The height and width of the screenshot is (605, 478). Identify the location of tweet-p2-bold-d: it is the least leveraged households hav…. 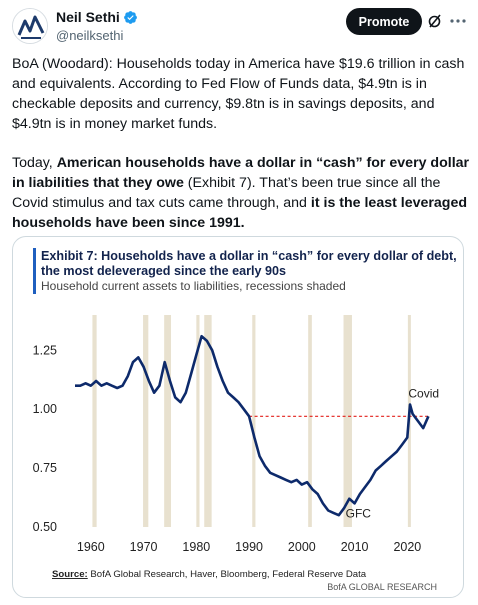
(240, 213).